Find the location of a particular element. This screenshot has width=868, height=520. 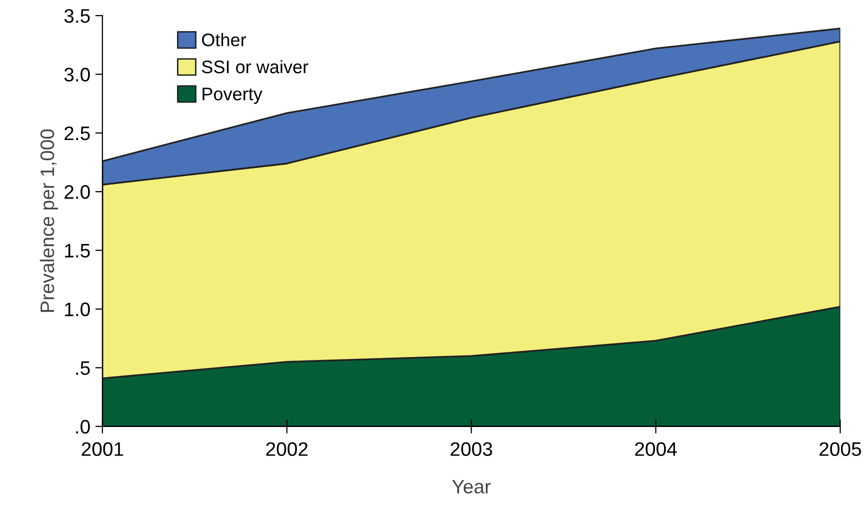

legend-label: SSI or waiver is located at coordinates (255, 67).